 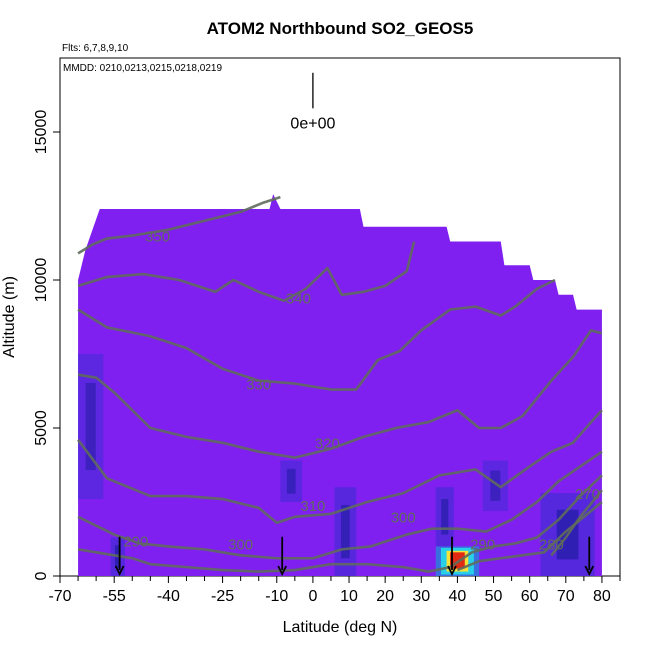 I want to click on x-tick-label-11: 60, so click(x=530, y=596).